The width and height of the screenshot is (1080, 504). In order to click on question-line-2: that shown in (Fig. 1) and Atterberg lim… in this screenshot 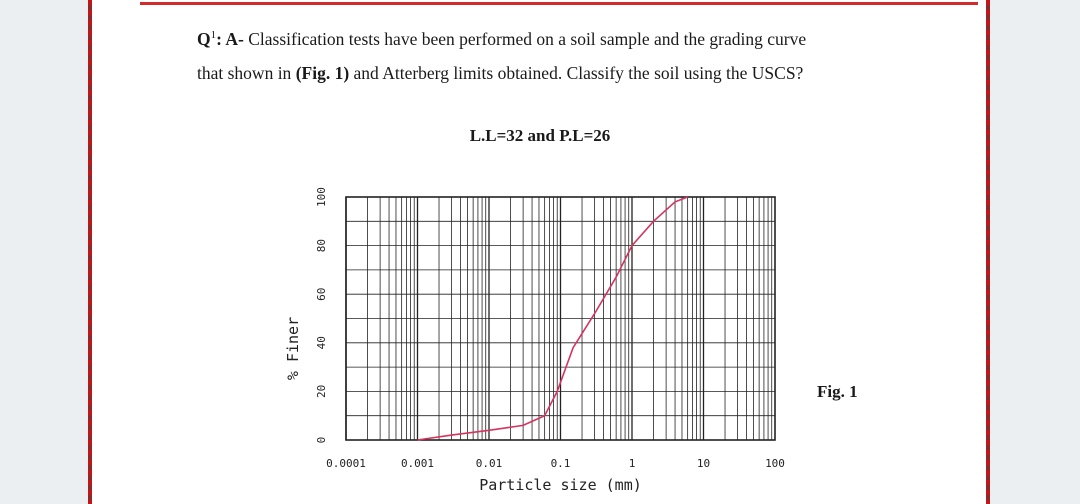, I will do `click(500, 72)`.